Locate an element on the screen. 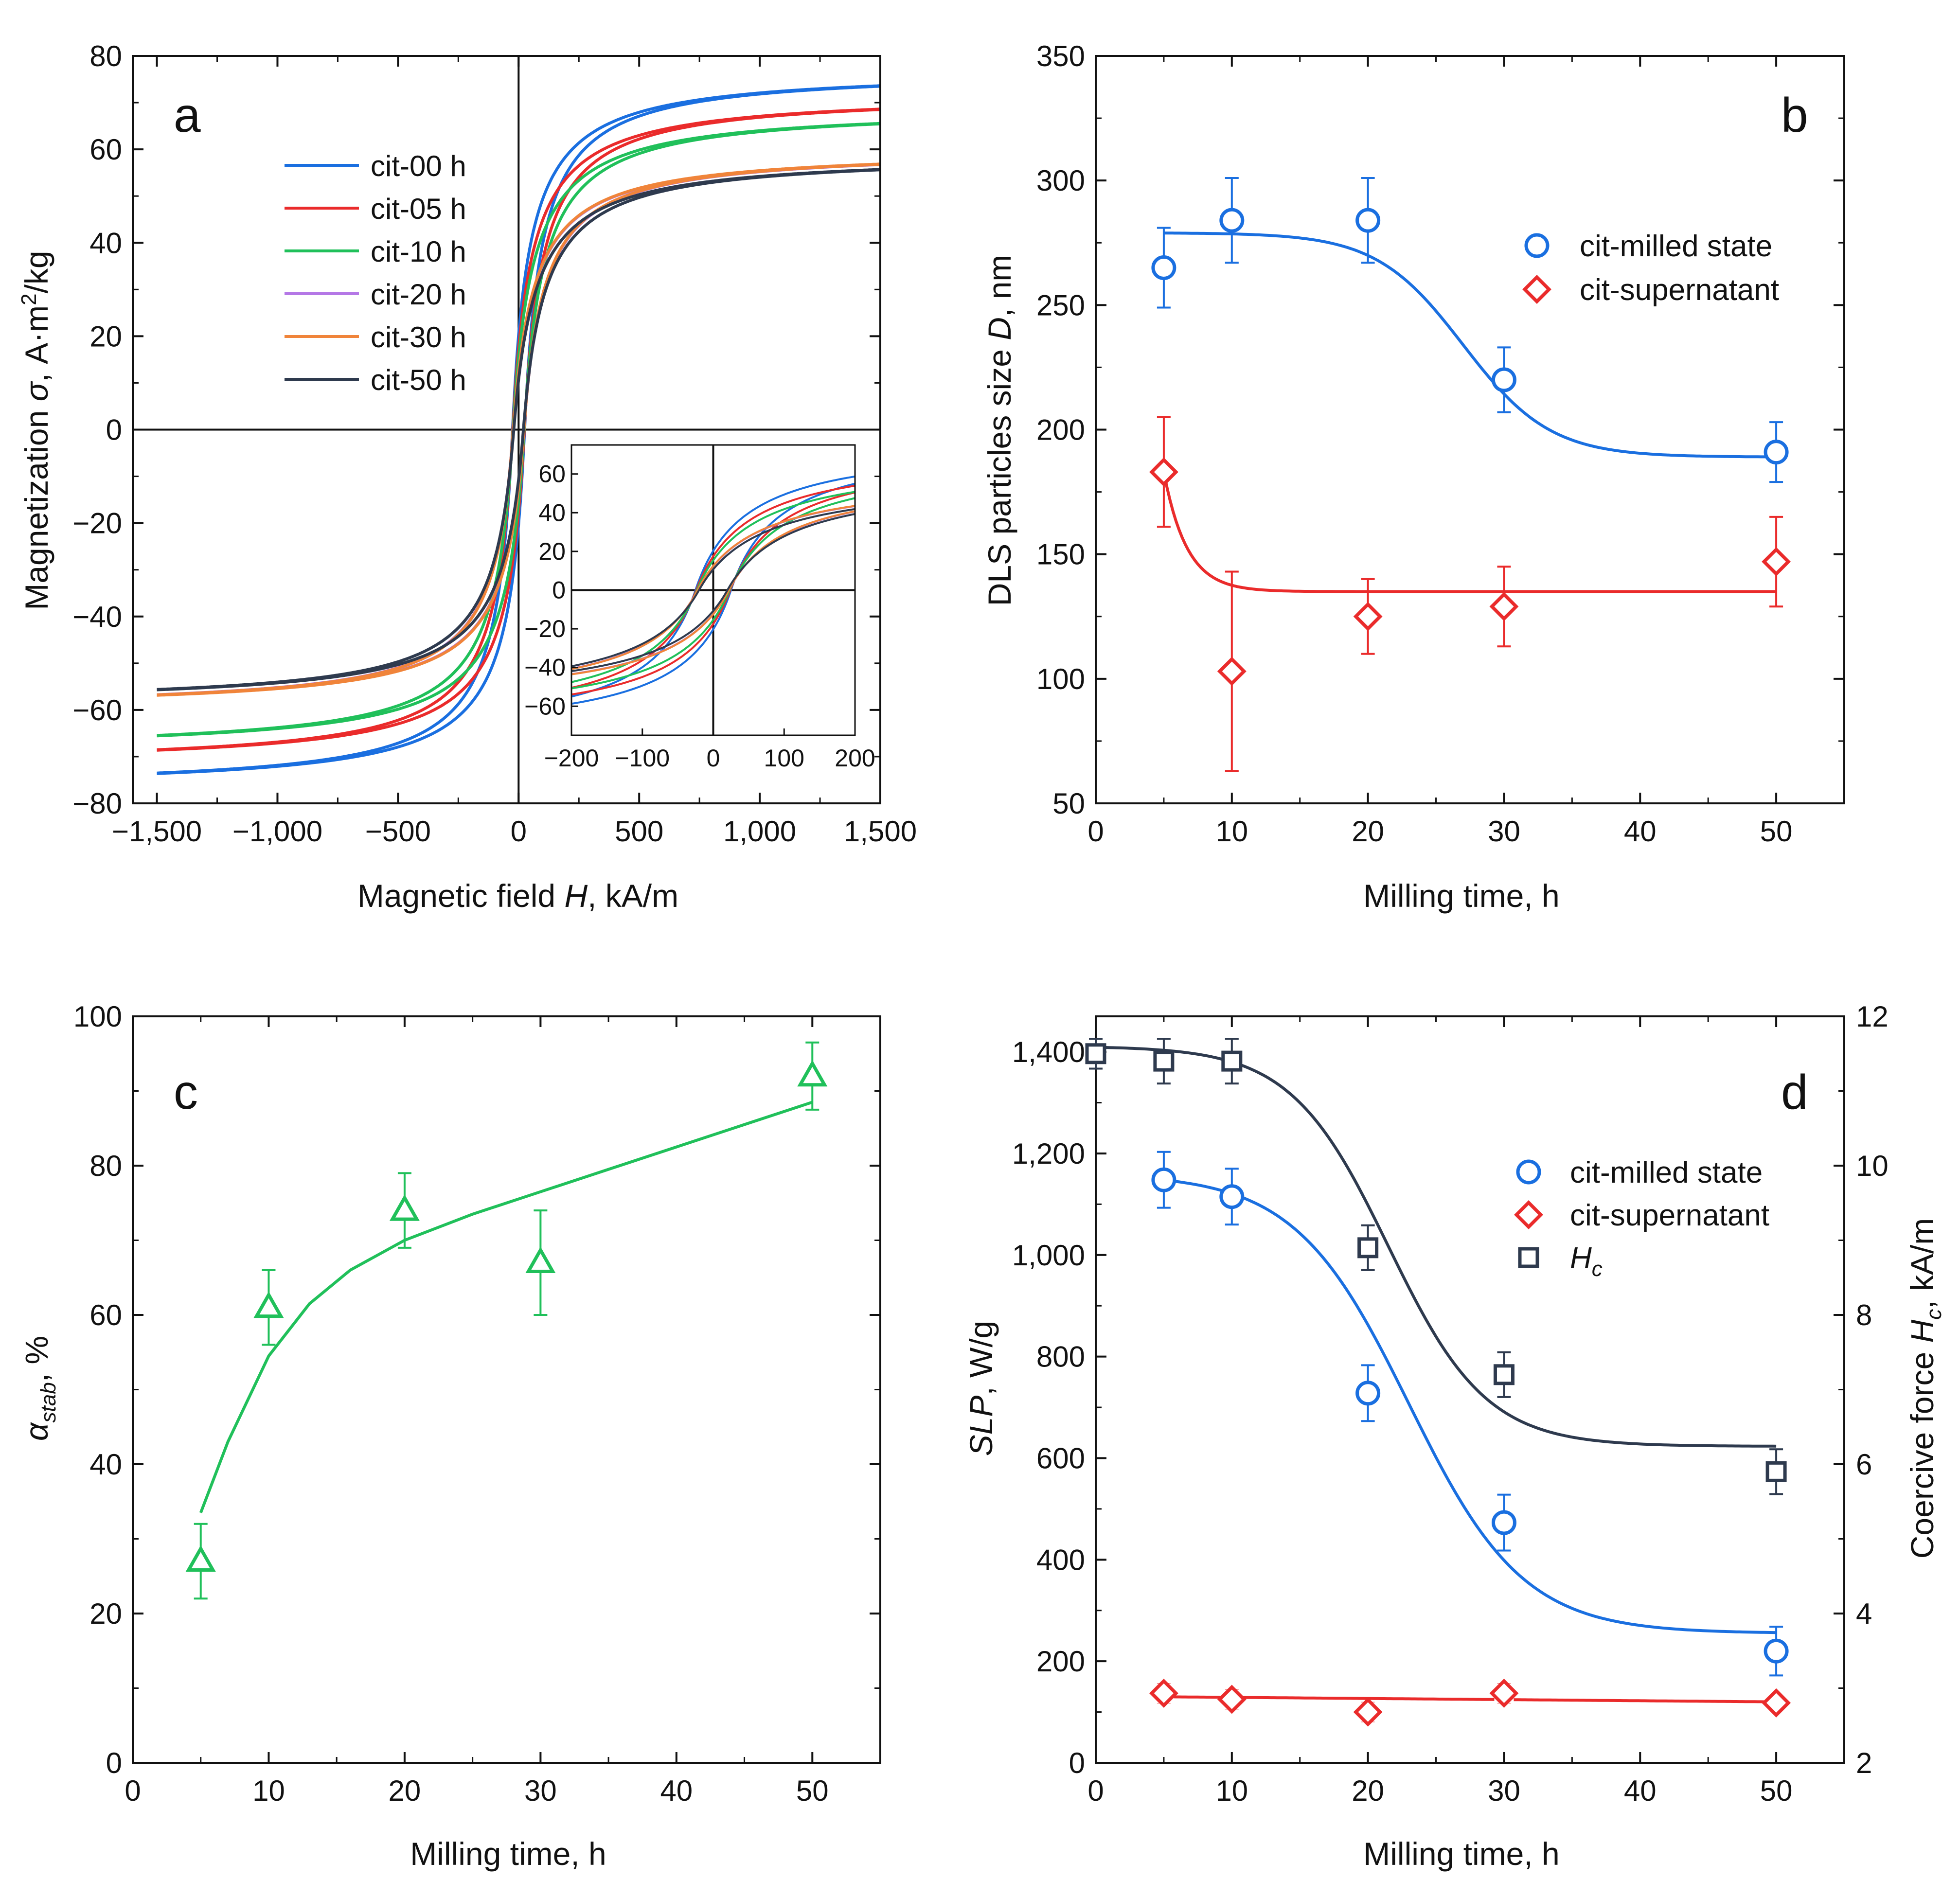 This screenshot has width=1960, height=1880. panel-d-legend: cit-milled state cit-supernatant Hc is located at coordinates (1641, 1218).